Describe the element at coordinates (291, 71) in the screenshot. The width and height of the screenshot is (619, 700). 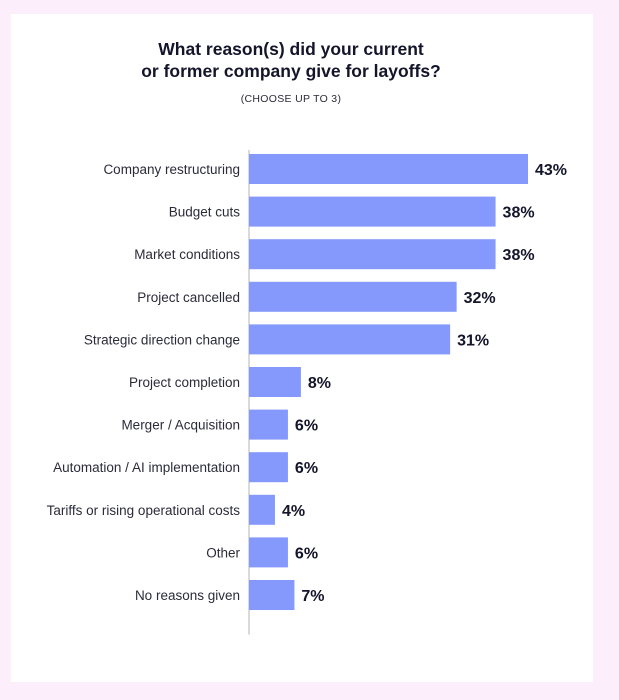
I see `chart-title-line-2: or former company give for layoffs?` at that location.